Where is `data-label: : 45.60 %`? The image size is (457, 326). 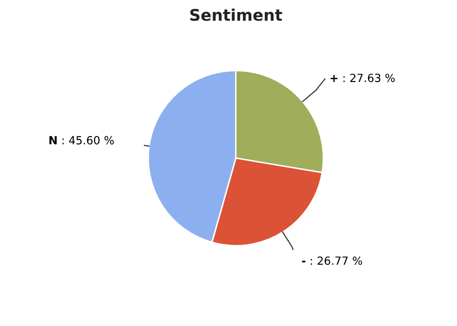
data-label: : 45.60 % is located at coordinates (88, 140).